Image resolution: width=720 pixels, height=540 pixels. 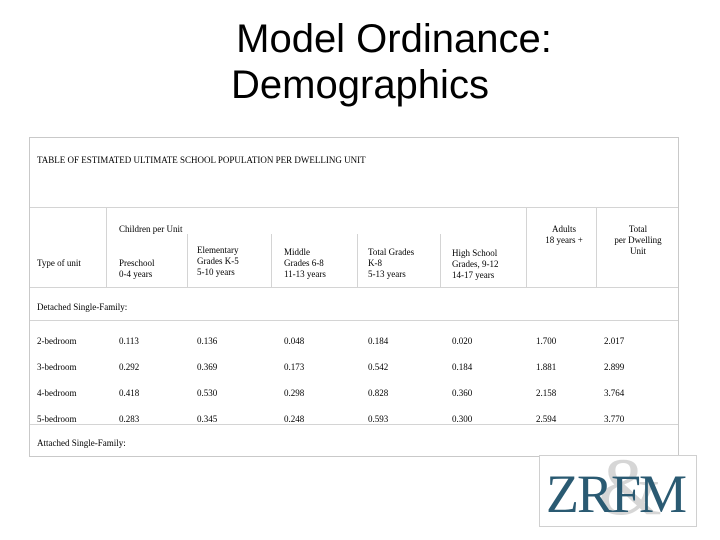 What do you see at coordinates (129, 419) in the screenshot?
I see `table-cell: 0.283` at bounding box center [129, 419].